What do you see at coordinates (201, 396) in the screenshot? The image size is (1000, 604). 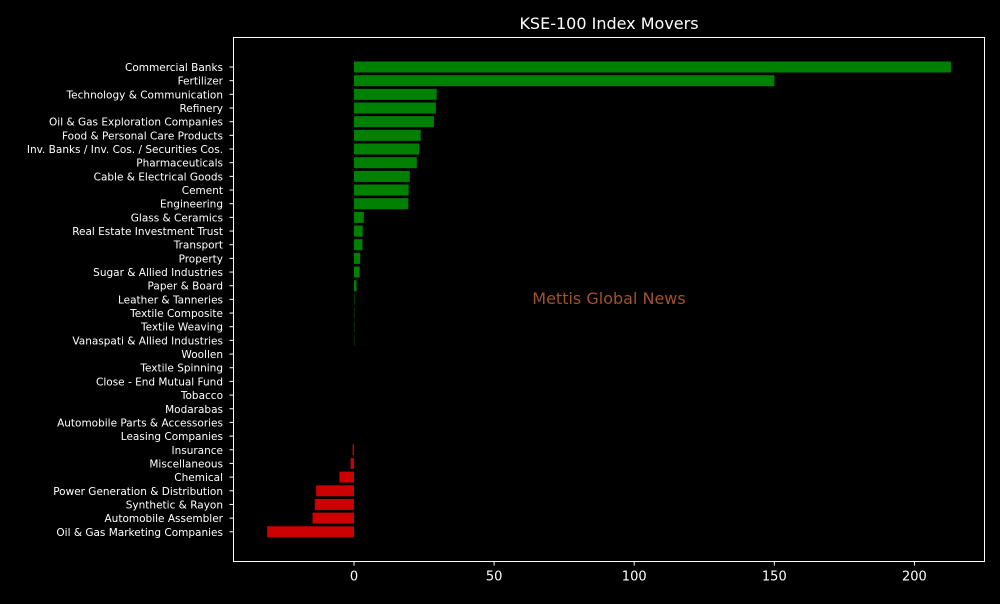 I see `y-tick-label: Tobacco` at bounding box center [201, 396].